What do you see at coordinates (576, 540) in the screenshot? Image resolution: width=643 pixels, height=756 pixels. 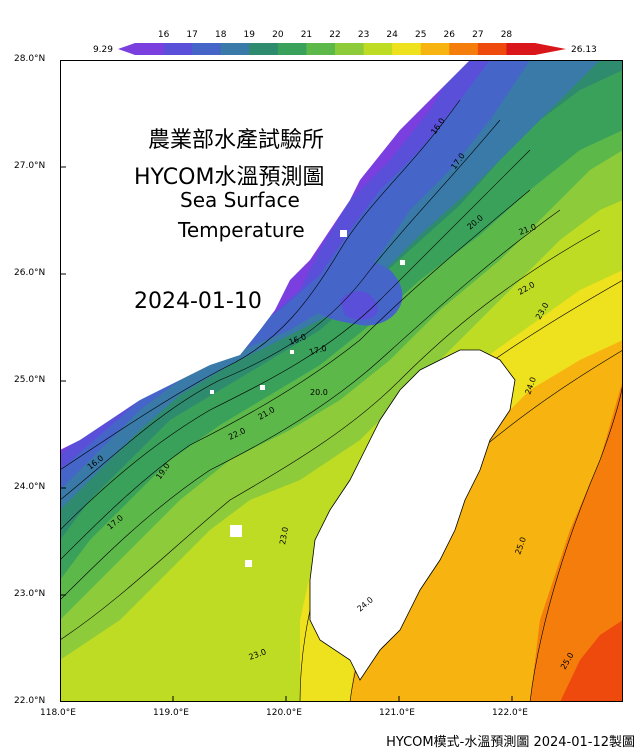 I see `isotherm-line` at bounding box center [576, 540].